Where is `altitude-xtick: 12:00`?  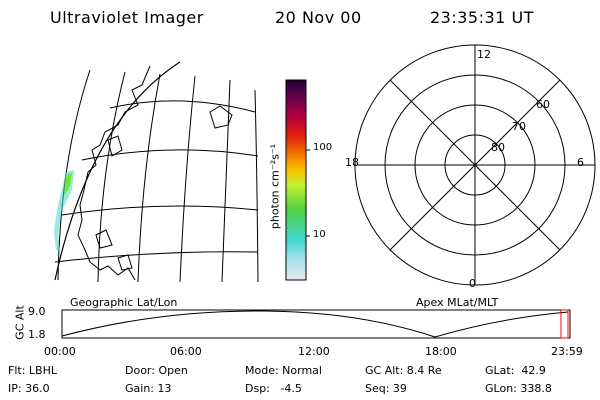 altitude-xtick: 12:00 is located at coordinates (314, 351).